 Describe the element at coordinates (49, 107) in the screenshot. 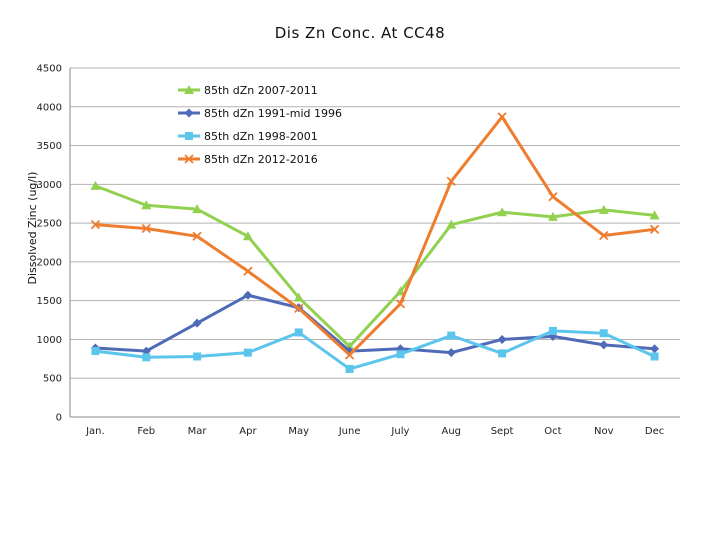

I see `y-tick-label: 4000` at that location.